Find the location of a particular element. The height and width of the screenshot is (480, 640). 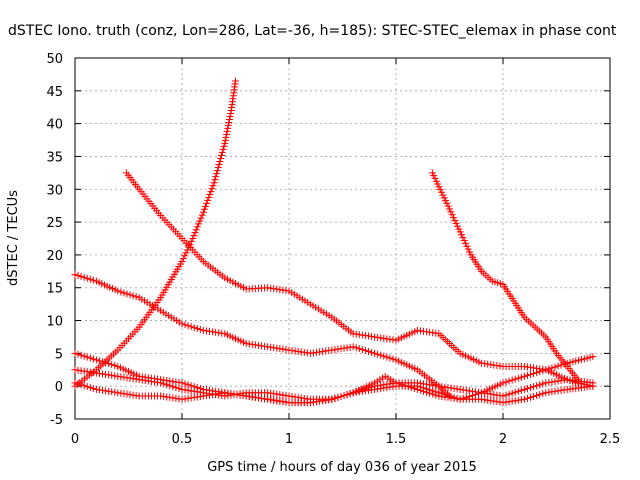

x-tick-label: 2 is located at coordinates (503, 439).